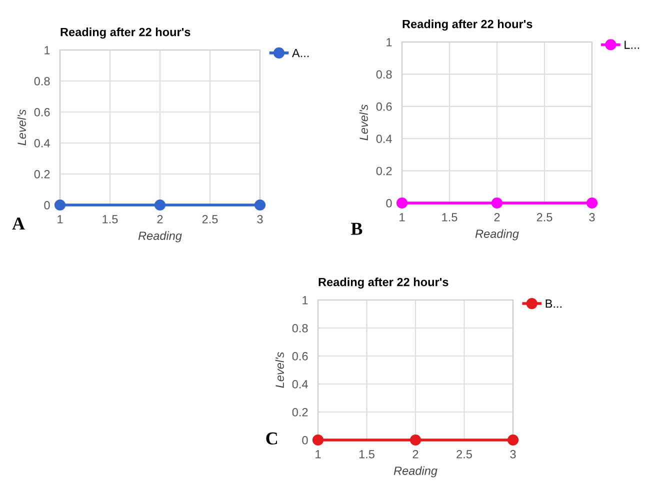 This screenshot has height=488, width=662. What do you see at coordinates (272, 438) in the screenshot?
I see `text: C` at bounding box center [272, 438].